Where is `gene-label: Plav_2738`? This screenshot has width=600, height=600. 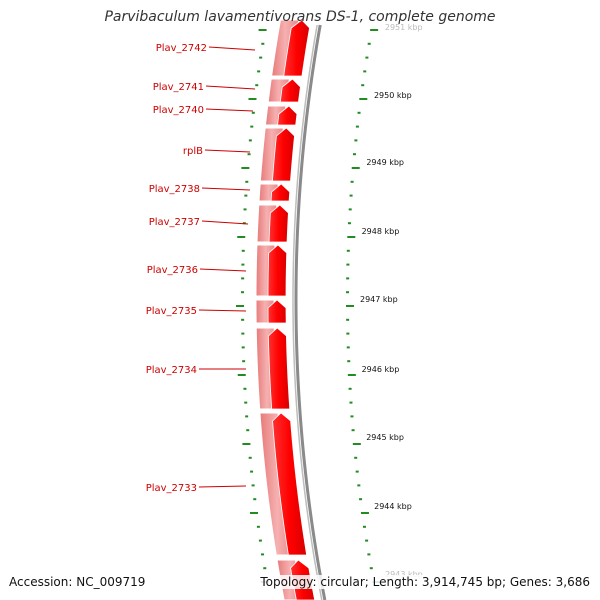 gene-label: Plav_2738 is located at coordinates (174, 189).